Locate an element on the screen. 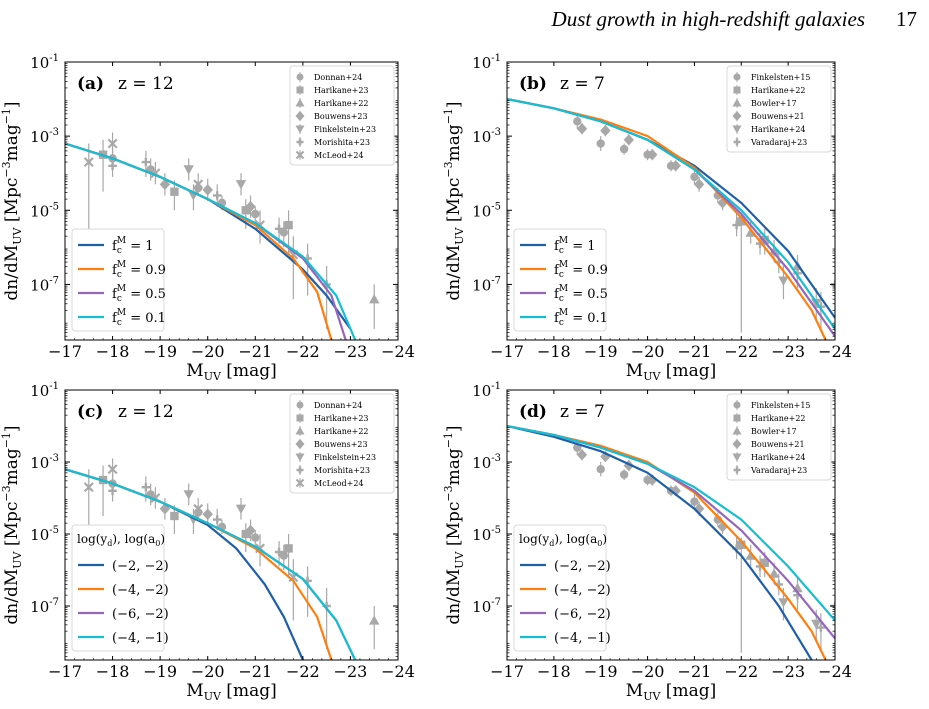 The width and height of the screenshot is (929, 709). legend-label: (−4, −2) is located at coordinates (582, 590).